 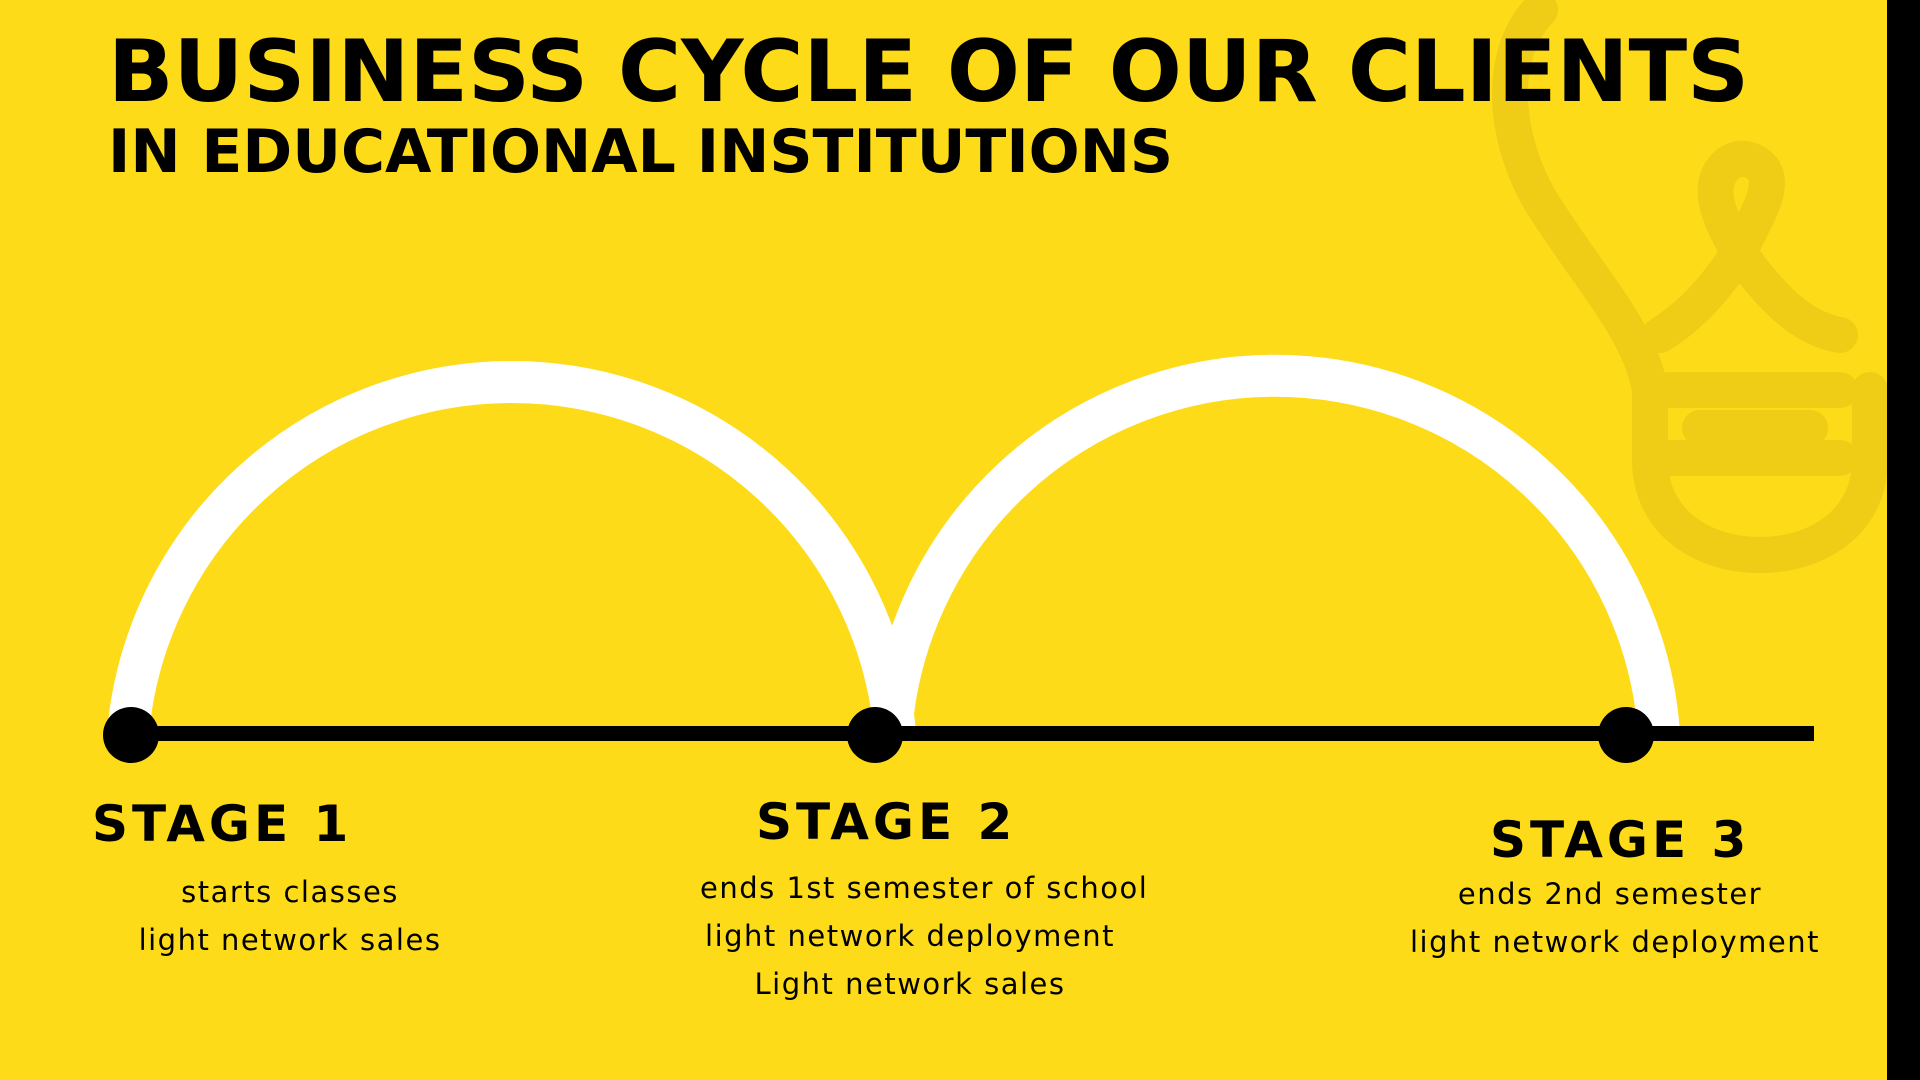 What do you see at coordinates (131, 735) in the screenshot?
I see `stage-1-node` at bounding box center [131, 735].